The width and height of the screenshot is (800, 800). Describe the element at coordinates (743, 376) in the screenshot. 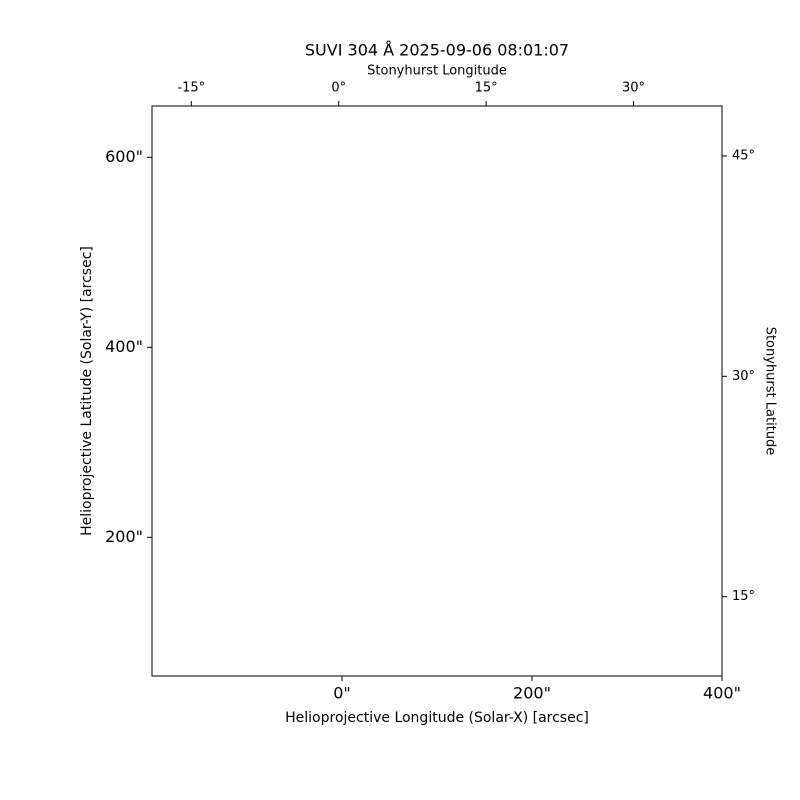

I see `y2-tick-label: 30°` at that location.